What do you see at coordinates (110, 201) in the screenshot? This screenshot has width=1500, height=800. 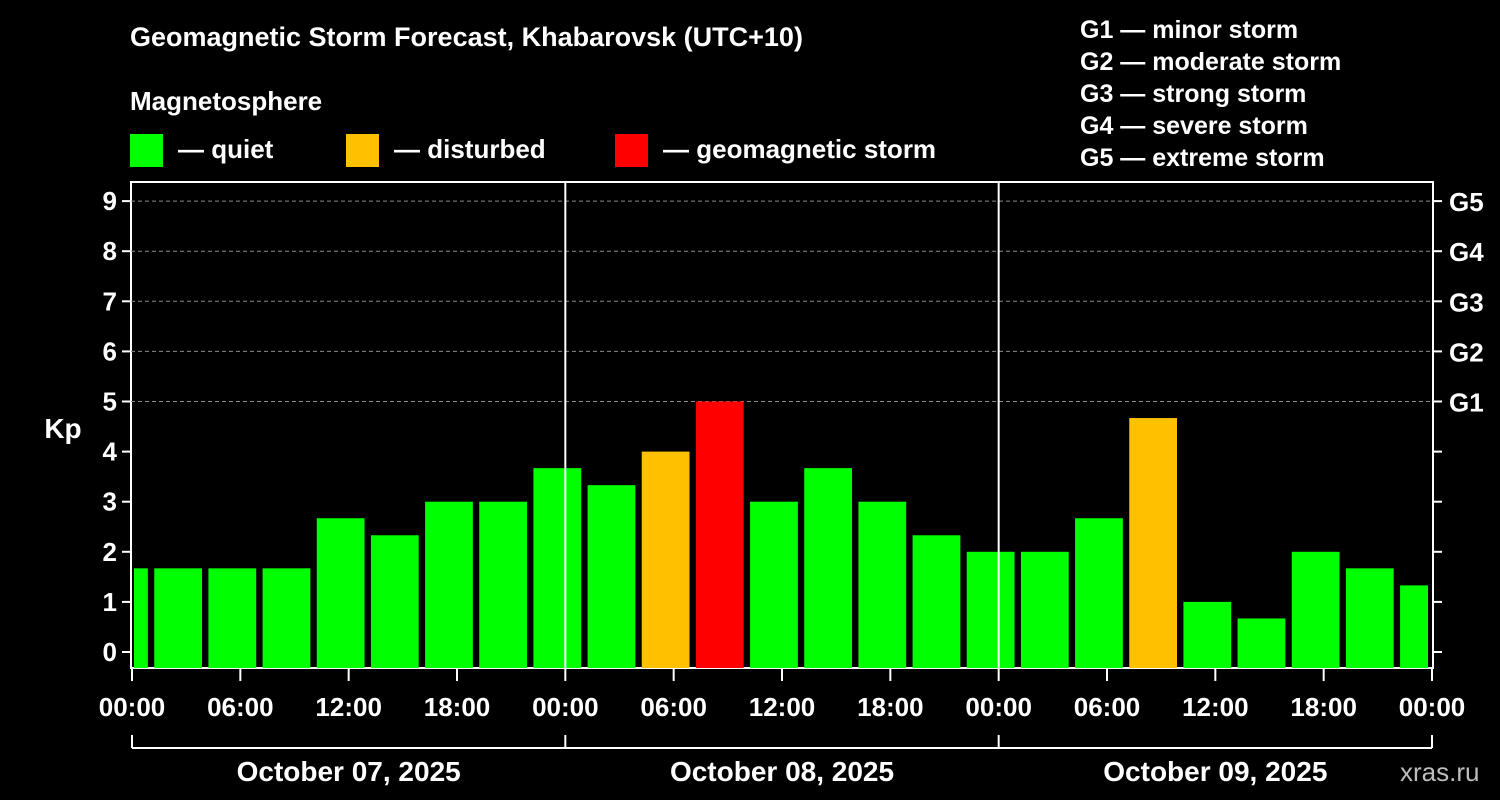 I see `y-tick-label: 9` at bounding box center [110, 201].